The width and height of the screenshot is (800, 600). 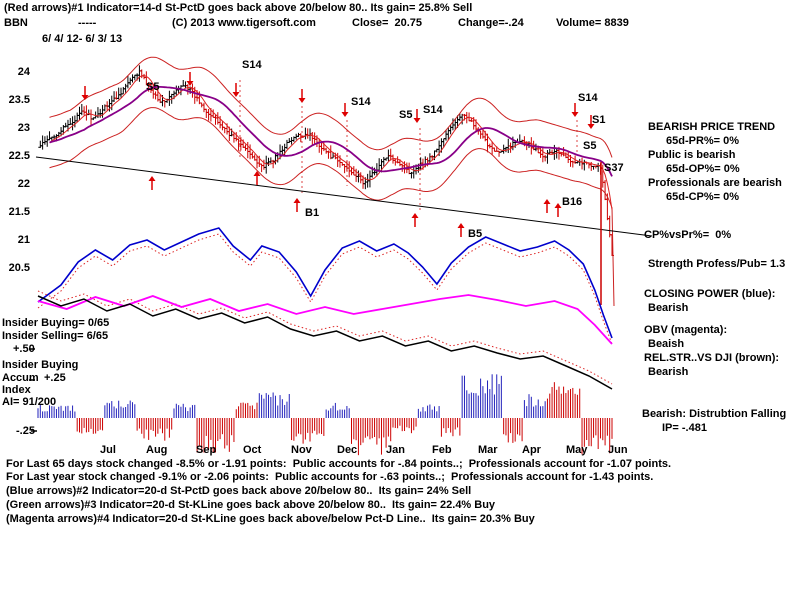 What do you see at coordinates (715, 183) in the screenshot?
I see `professionals-state: Professionals are bearish` at bounding box center [715, 183].